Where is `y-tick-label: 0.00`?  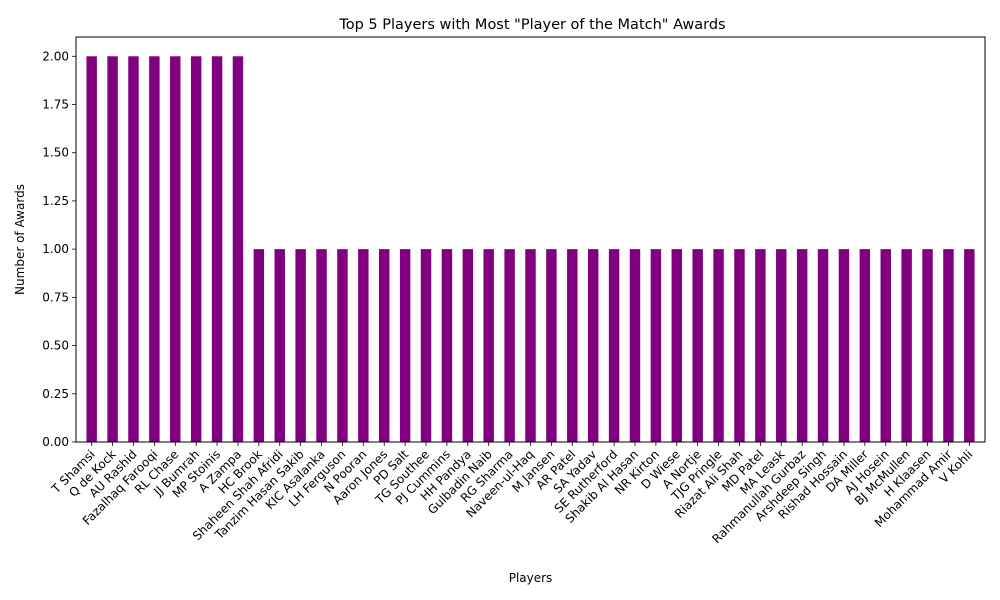 y-tick-label: 0.00 is located at coordinates (55, 442).